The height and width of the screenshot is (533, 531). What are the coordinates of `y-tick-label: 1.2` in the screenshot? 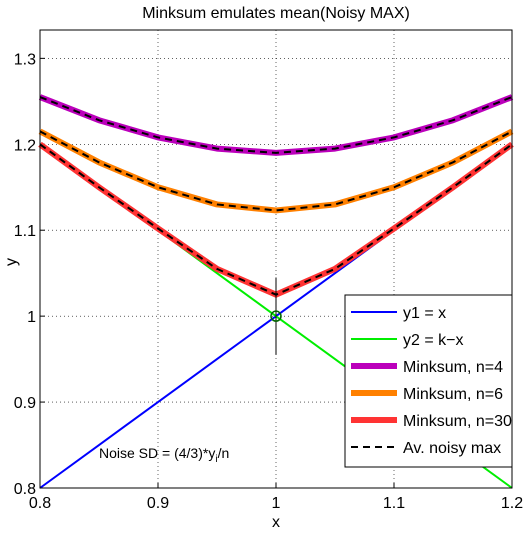 It's located at (25, 145).